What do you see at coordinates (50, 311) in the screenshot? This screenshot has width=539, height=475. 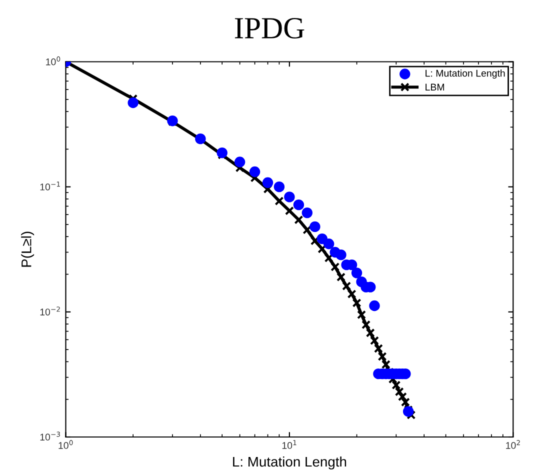 I see `y-tick-label: 10$^{−2}$` at bounding box center [50, 311].